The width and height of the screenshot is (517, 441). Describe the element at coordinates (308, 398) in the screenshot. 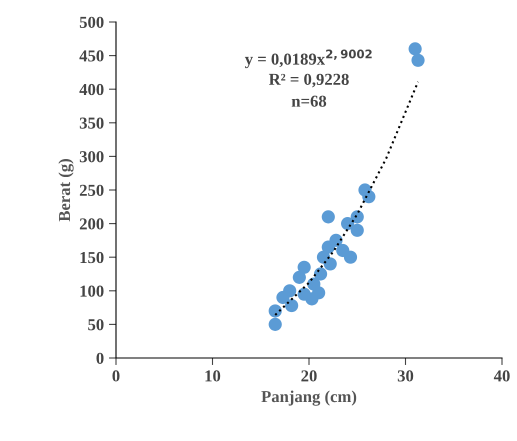

I see `x-axis-title: Panjang (cm)` at that location.